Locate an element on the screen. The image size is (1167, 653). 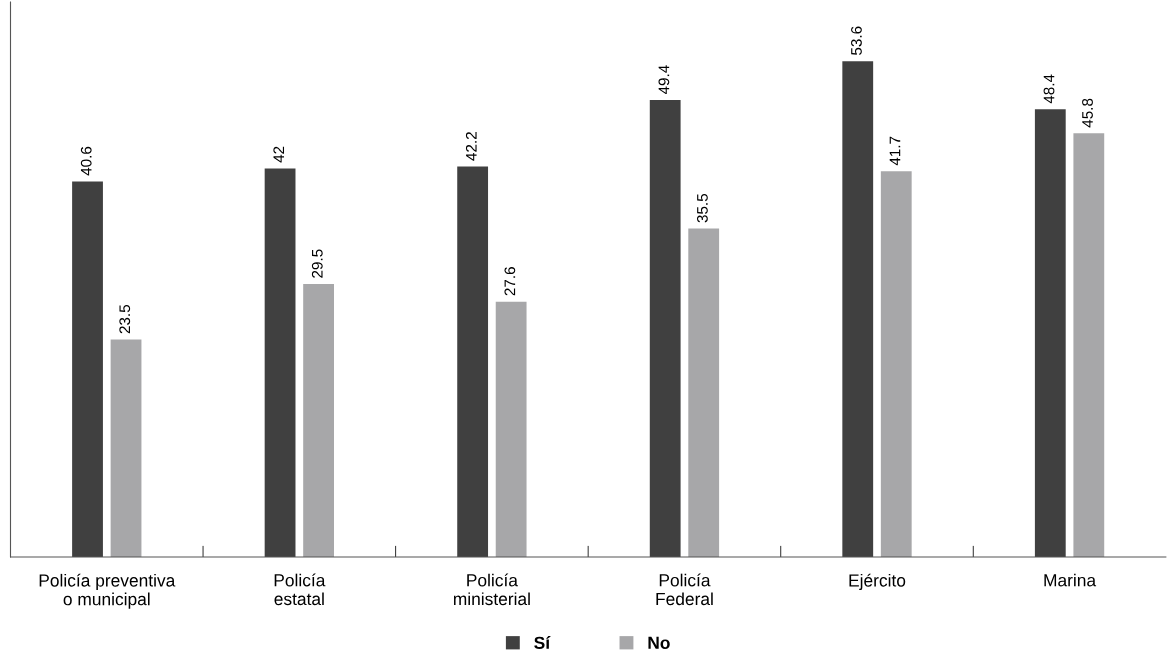
data-label: 53.6 is located at coordinates (856, 40).